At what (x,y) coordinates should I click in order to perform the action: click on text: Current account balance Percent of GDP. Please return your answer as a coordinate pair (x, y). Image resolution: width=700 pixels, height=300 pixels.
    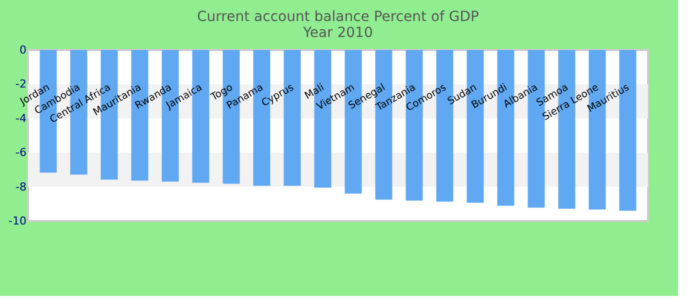
    Looking at the image, I should click on (338, 17).